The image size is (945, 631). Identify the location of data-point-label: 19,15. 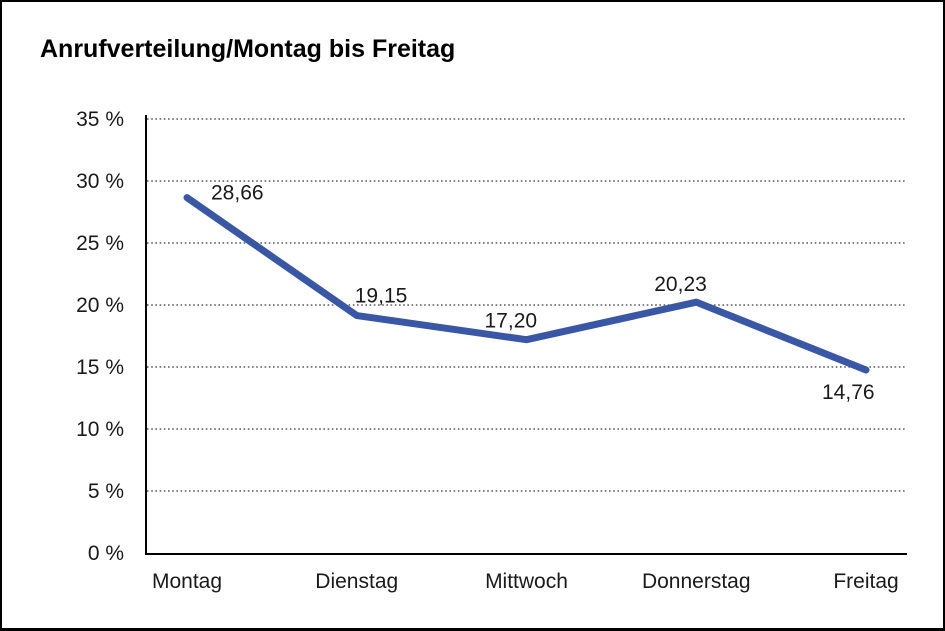
(381, 296).